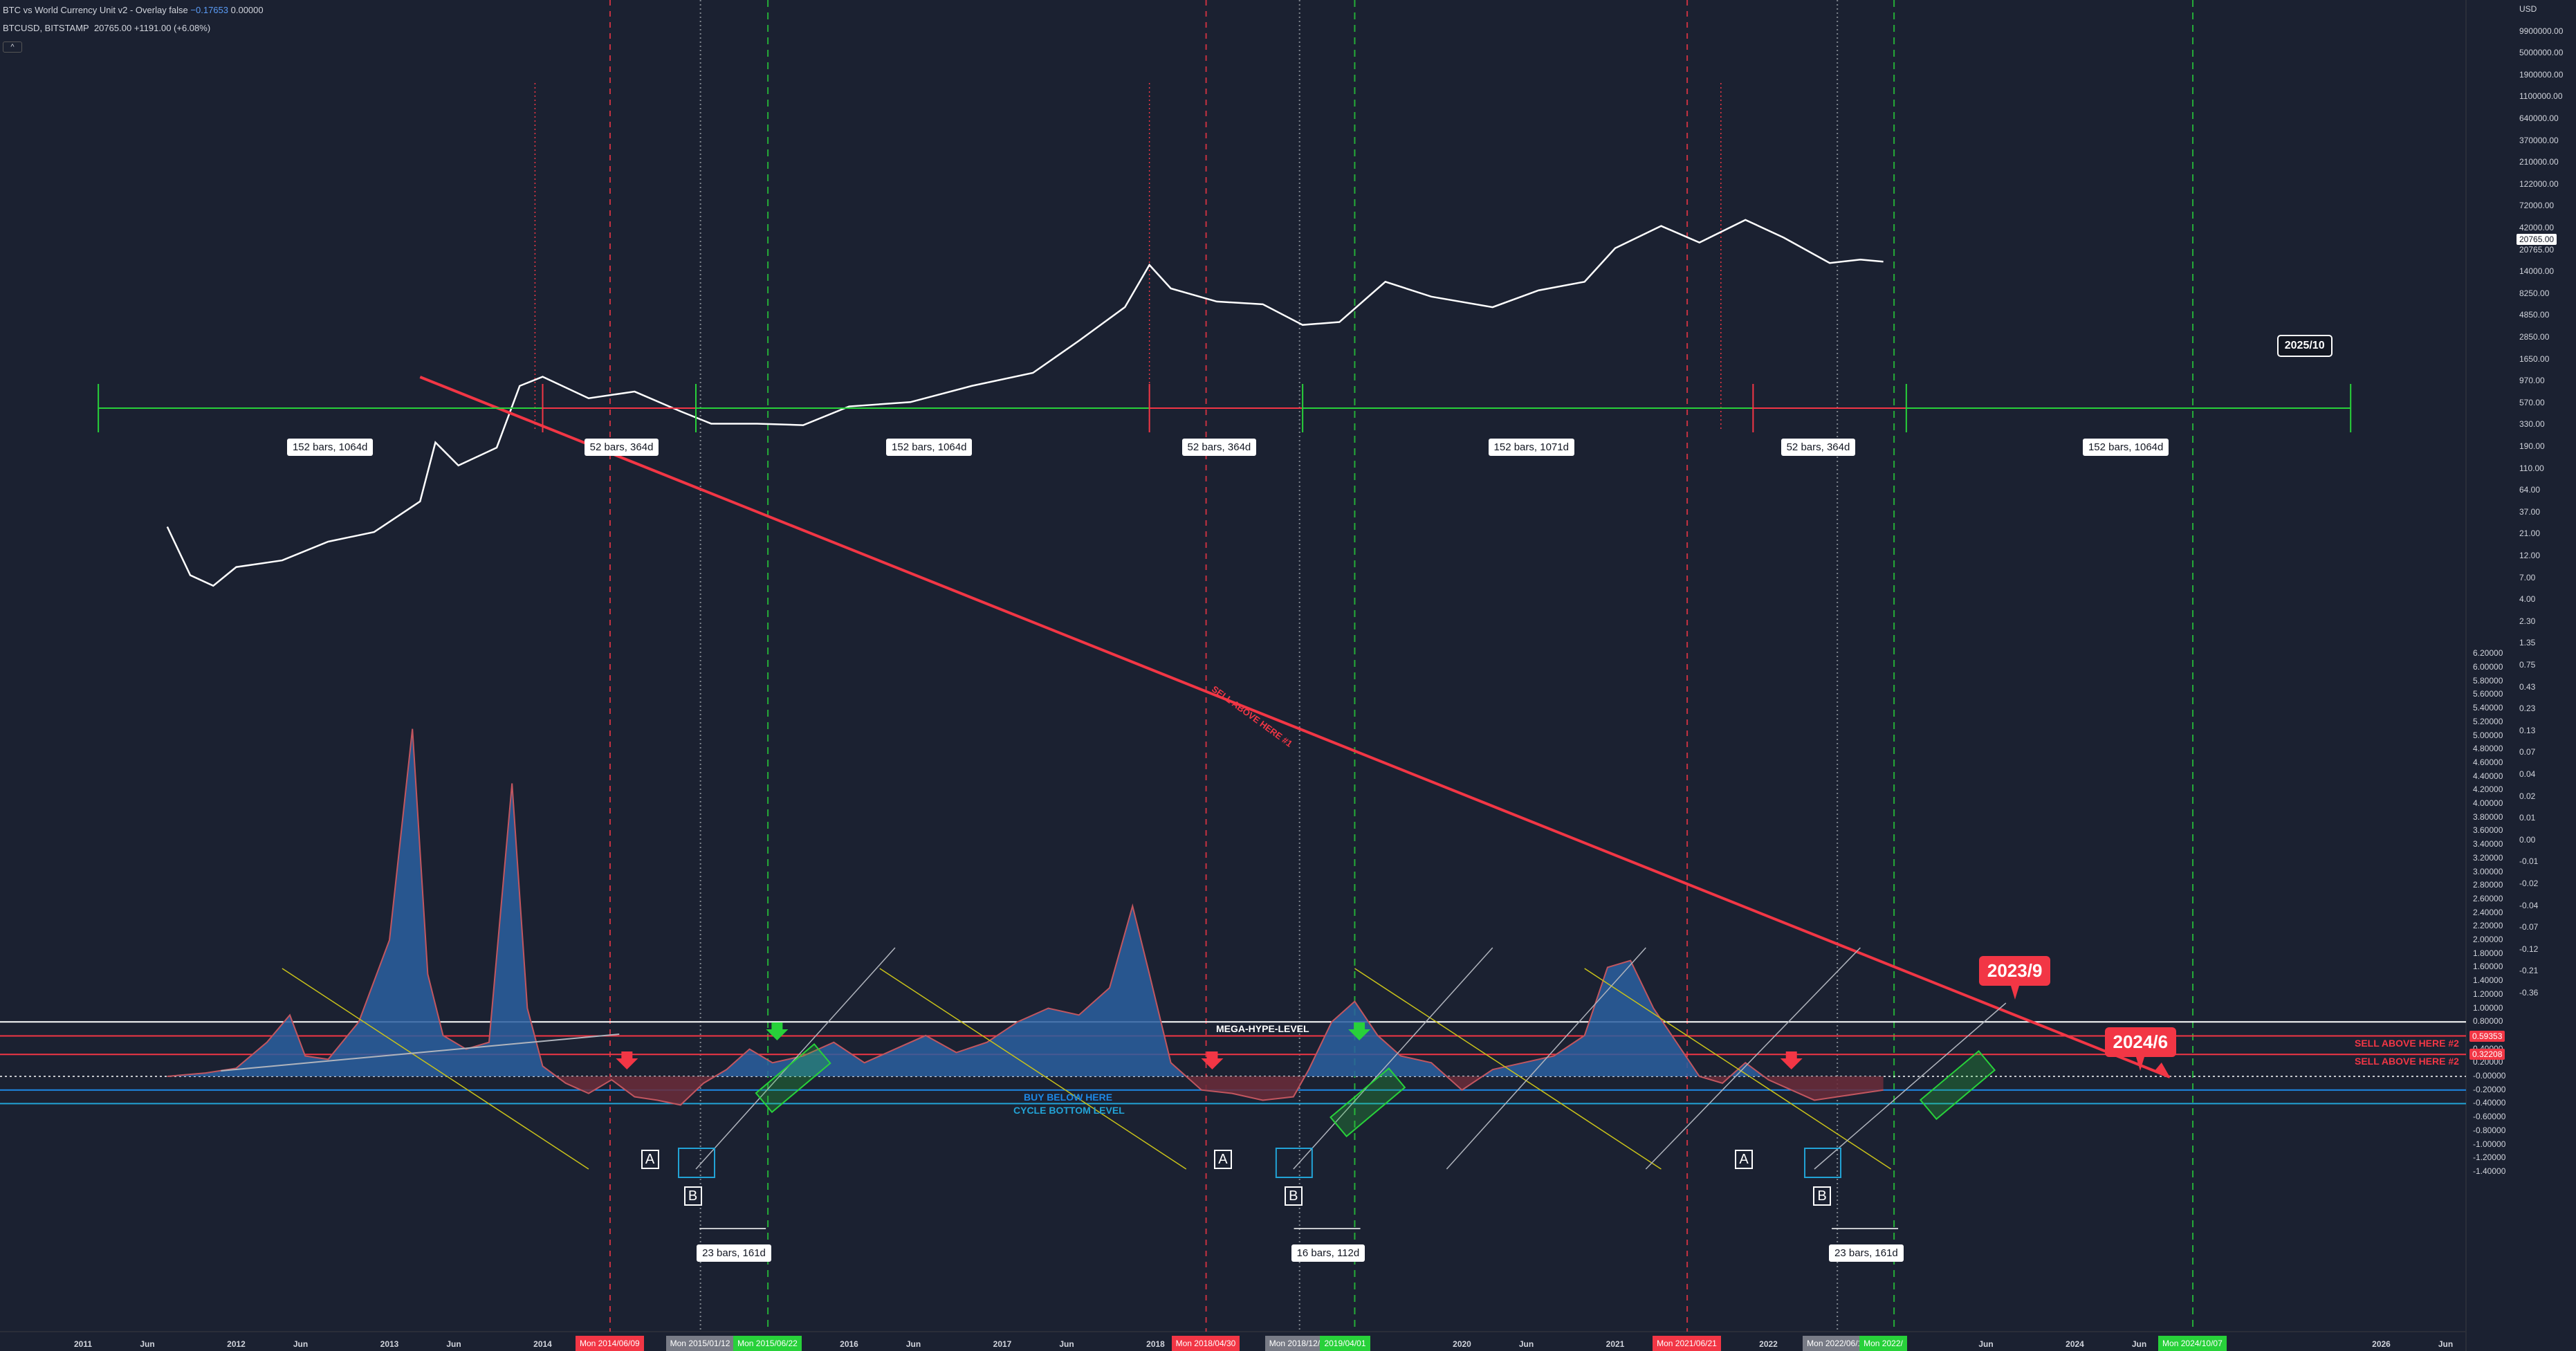  I want to click on osc-y-tick: 4.00000, so click(2488, 803).